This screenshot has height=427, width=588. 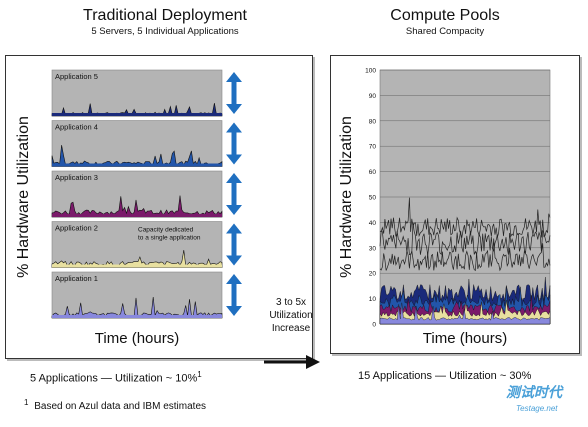 What do you see at coordinates (165, 31) in the screenshot?
I see `left-subtitle: 5 Servers, 5 Individual Applications` at bounding box center [165, 31].